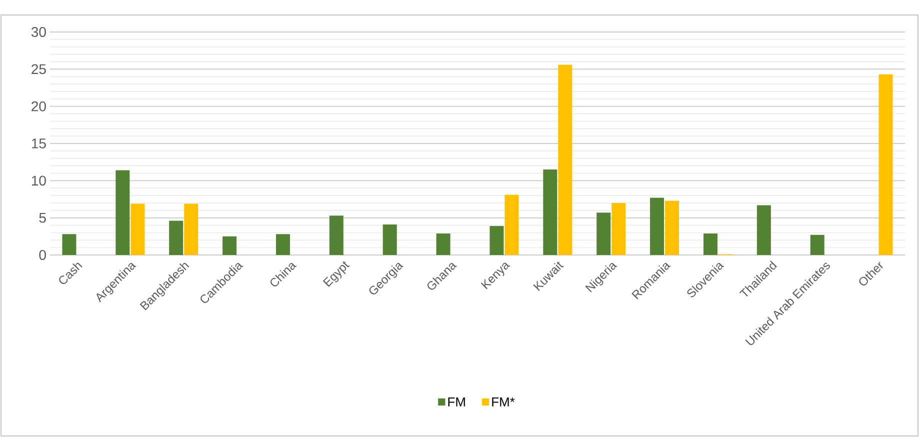 Image resolution: width=919 pixels, height=437 pixels. Describe the element at coordinates (39, 181) in the screenshot. I see `y-tick-label: 10` at that location.